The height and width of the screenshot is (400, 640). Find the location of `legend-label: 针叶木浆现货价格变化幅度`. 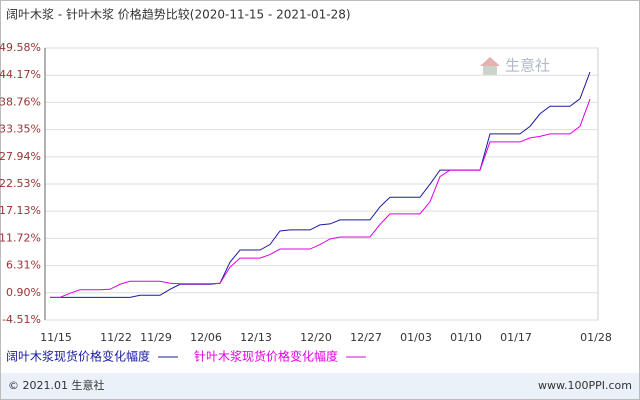

legend-label: 针叶木浆现货价格变化幅度 is located at coordinates (266, 356).